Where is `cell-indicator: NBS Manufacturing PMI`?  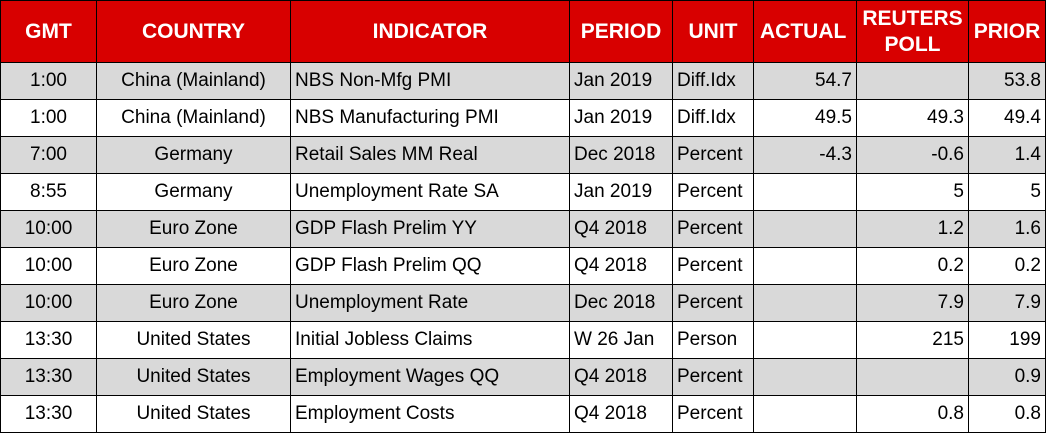 cell-indicator: NBS Manufacturing PMI is located at coordinates (430, 118).